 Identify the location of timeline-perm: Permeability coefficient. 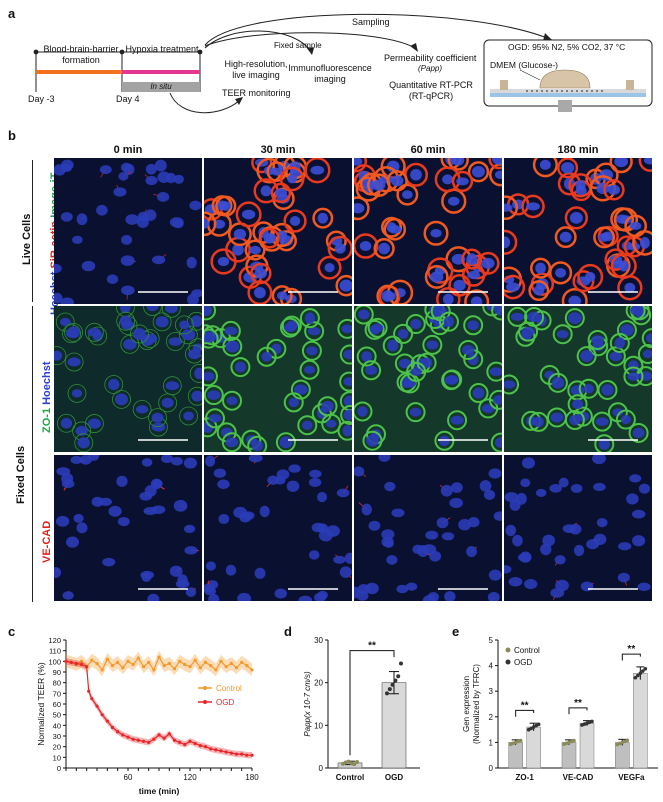
(430, 58).